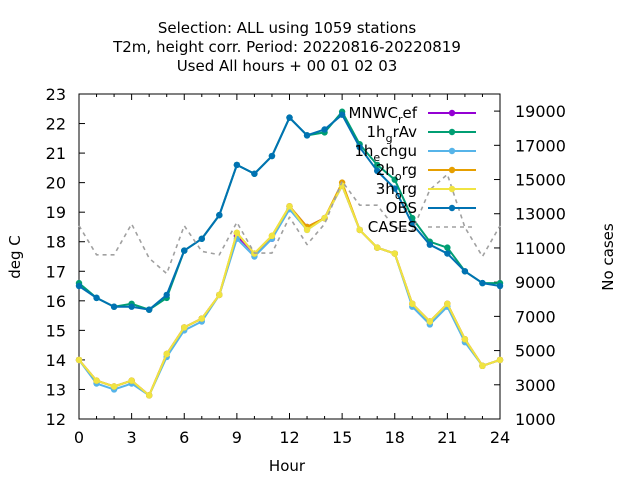 The image size is (640, 480). Describe the element at coordinates (535, 351) in the screenshot. I see `y2-tick-label: 5000` at that location.